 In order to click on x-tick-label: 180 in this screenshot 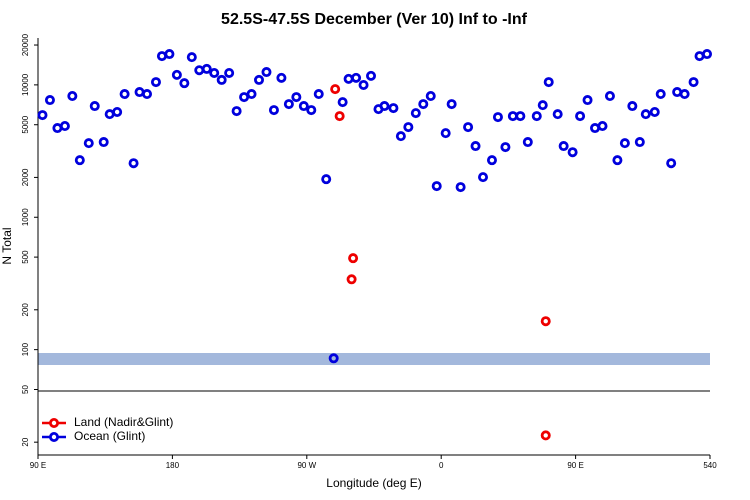, I will do `click(173, 465)`.